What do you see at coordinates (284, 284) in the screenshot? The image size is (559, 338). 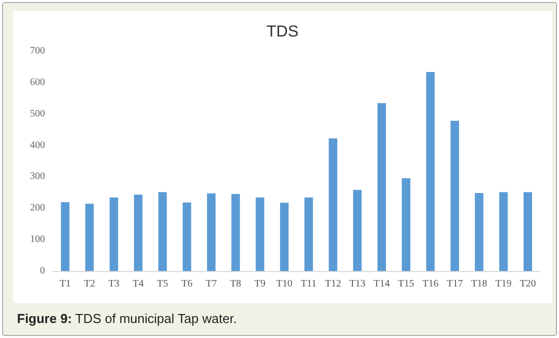 I see `x-tick-label: T10` at bounding box center [284, 284].